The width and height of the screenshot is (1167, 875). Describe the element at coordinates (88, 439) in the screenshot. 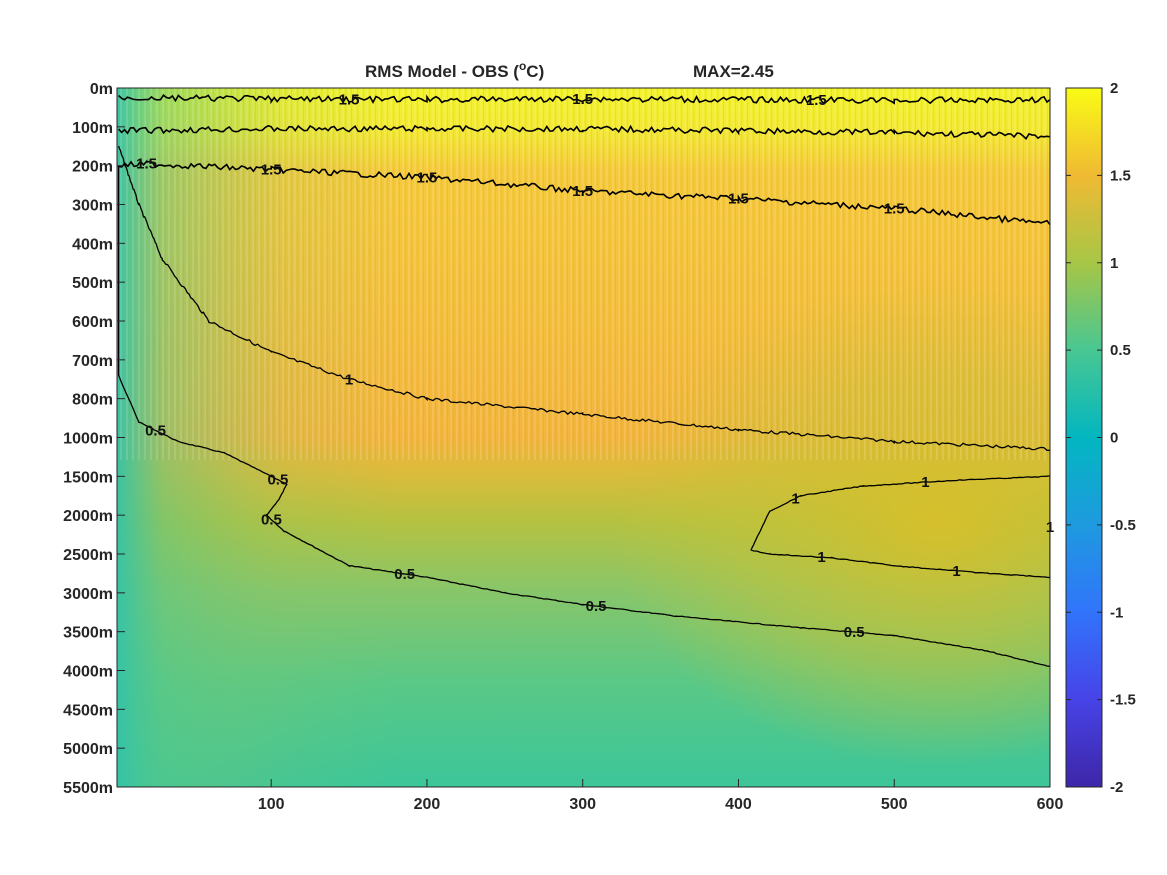

I see `y-tick-label: 1000m` at that location.